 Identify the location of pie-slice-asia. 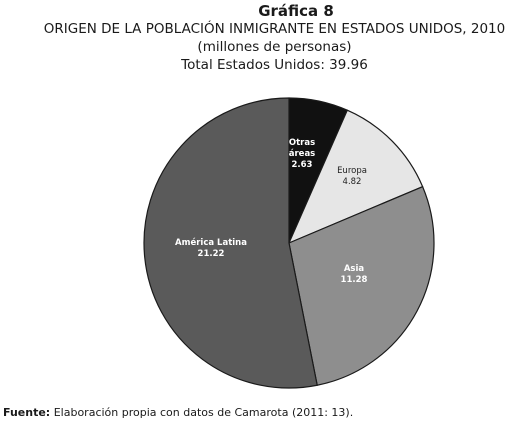
(361, 286).